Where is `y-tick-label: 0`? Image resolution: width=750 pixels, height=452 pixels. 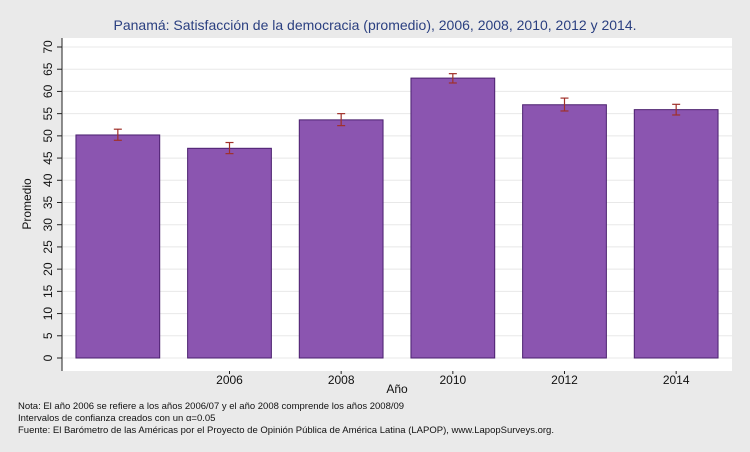 y-tick-label: 0 is located at coordinates (48, 357).